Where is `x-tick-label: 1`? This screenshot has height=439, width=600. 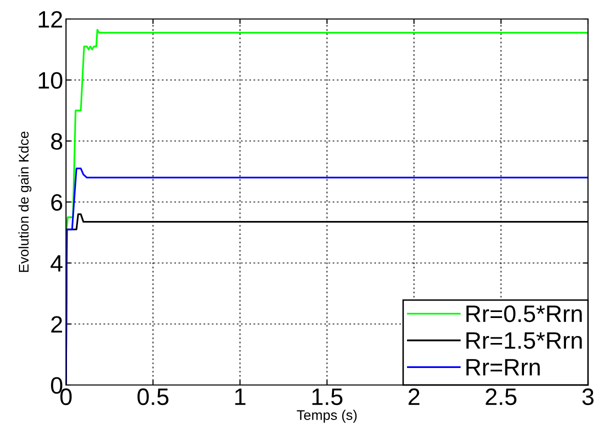
x-tick-label: 1 is located at coordinates (240, 396).